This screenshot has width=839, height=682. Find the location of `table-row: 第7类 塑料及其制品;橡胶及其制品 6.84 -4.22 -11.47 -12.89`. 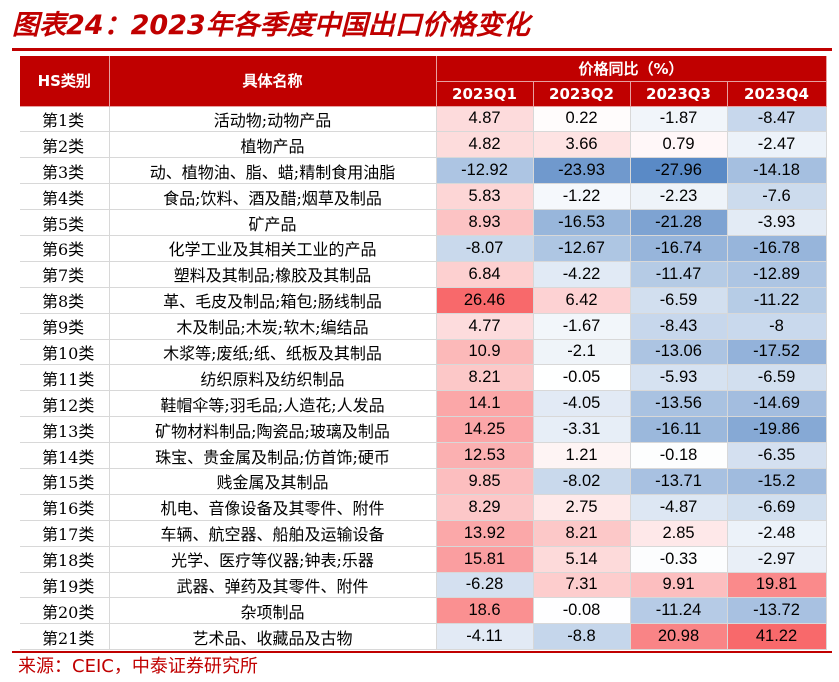

table-row: 第7类 塑料及其制品;橡胶及其制品 6.84 -4.22 -11.47 -12.89 is located at coordinates (423, 274).